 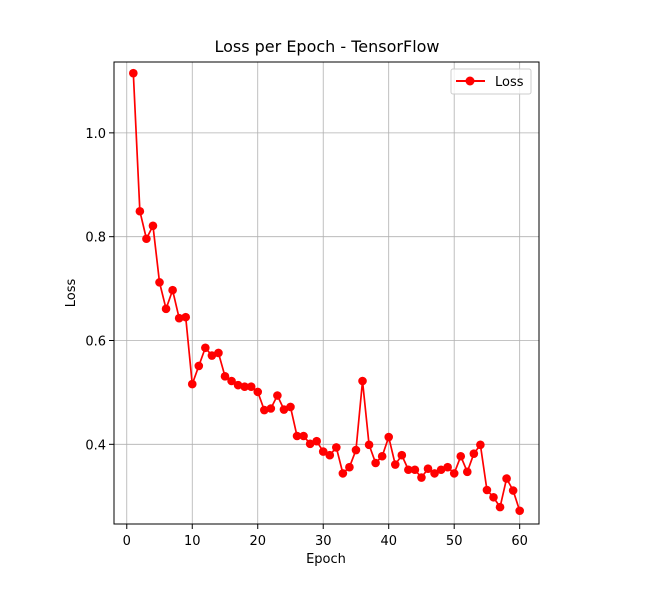 What do you see at coordinates (95, 341) in the screenshot?
I see `y-tick-label: 0.6` at bounding box center [95, 341].